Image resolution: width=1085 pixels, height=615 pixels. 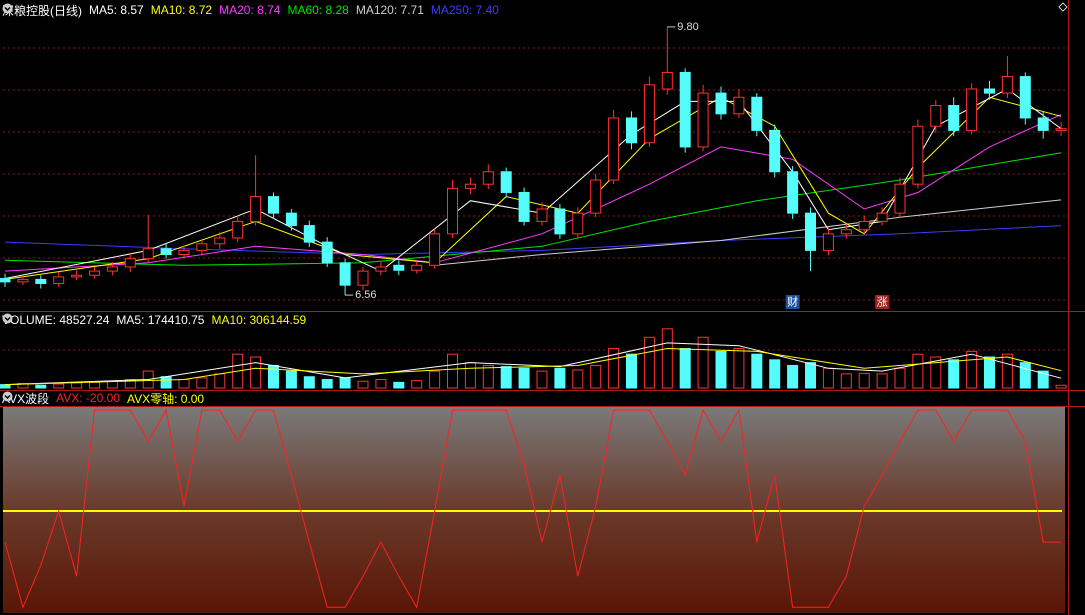 I want to click on ma-legend: MA60: 8.28, so click(x=318, y=10).